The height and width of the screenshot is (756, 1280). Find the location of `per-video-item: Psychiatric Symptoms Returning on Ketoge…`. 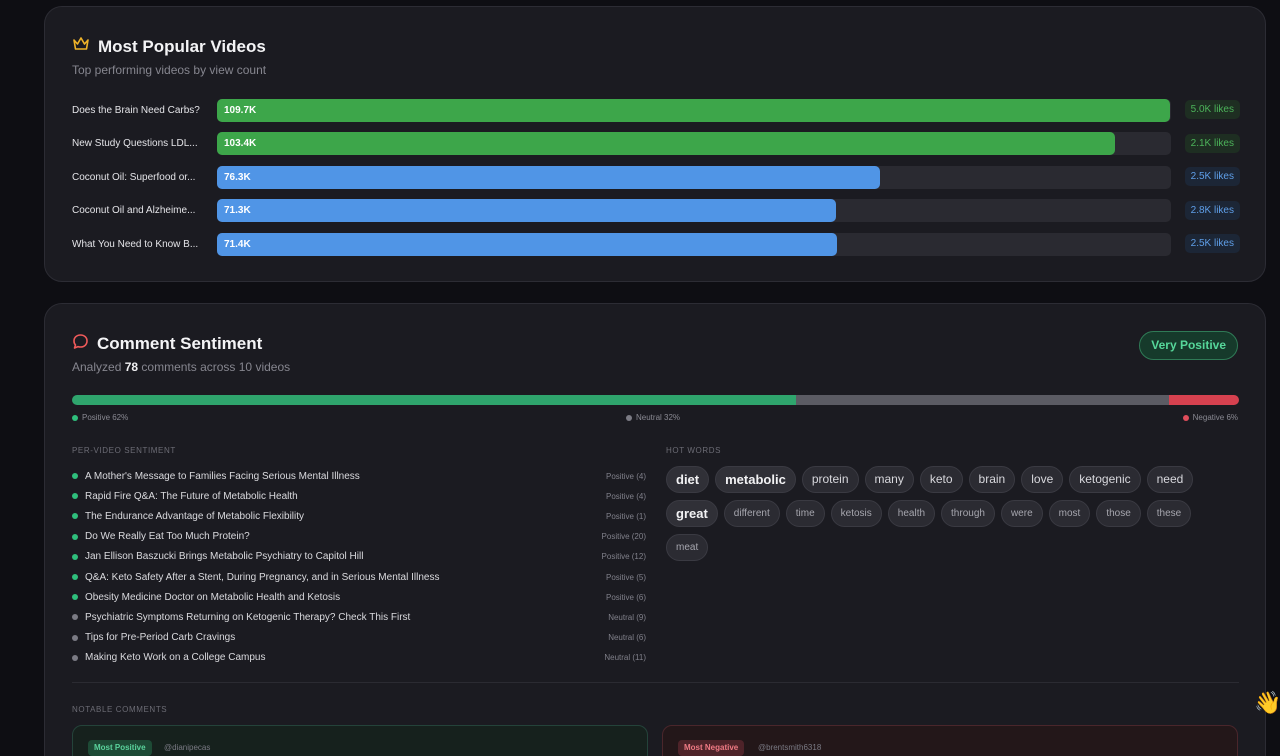

per-video-item: Psychiatric Symptoms Returning on Ketoge… is located at coordinates (359, 617).